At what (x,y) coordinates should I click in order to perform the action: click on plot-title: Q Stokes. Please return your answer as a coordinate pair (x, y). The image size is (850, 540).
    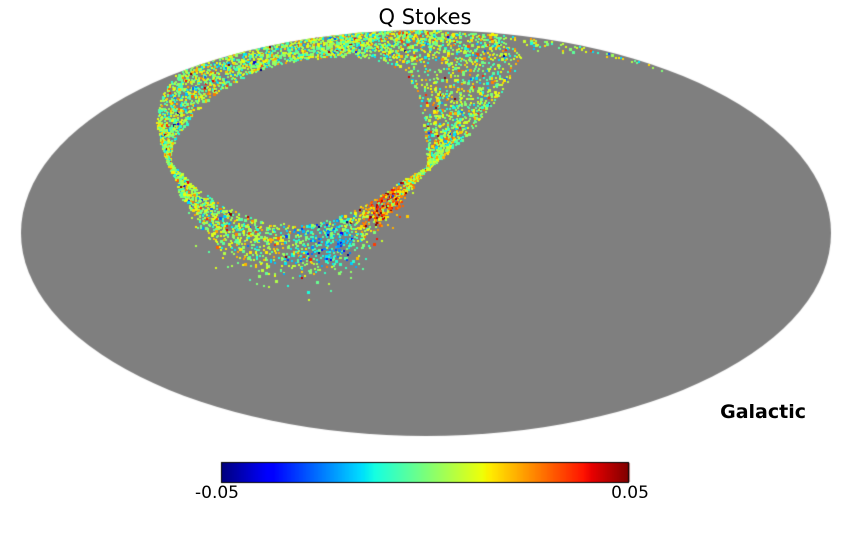
    Looking at the image, I should click on (425, 17).